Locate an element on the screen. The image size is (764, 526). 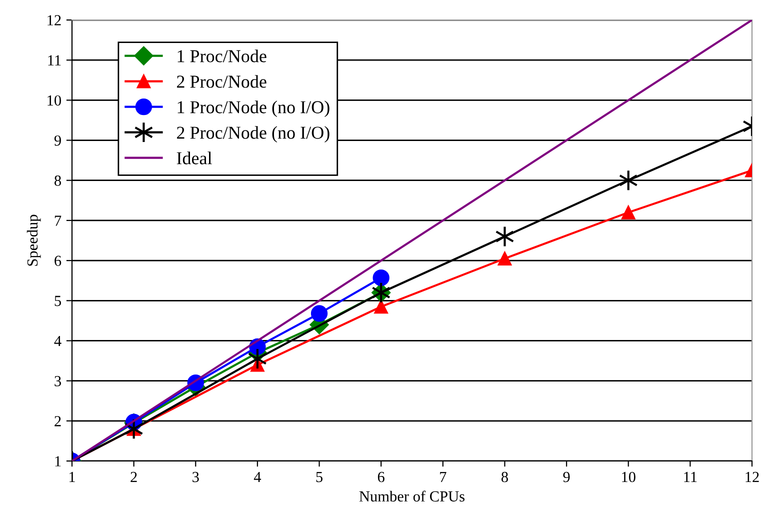
x-tick-label: 10 is located at coordinates (629, 477).